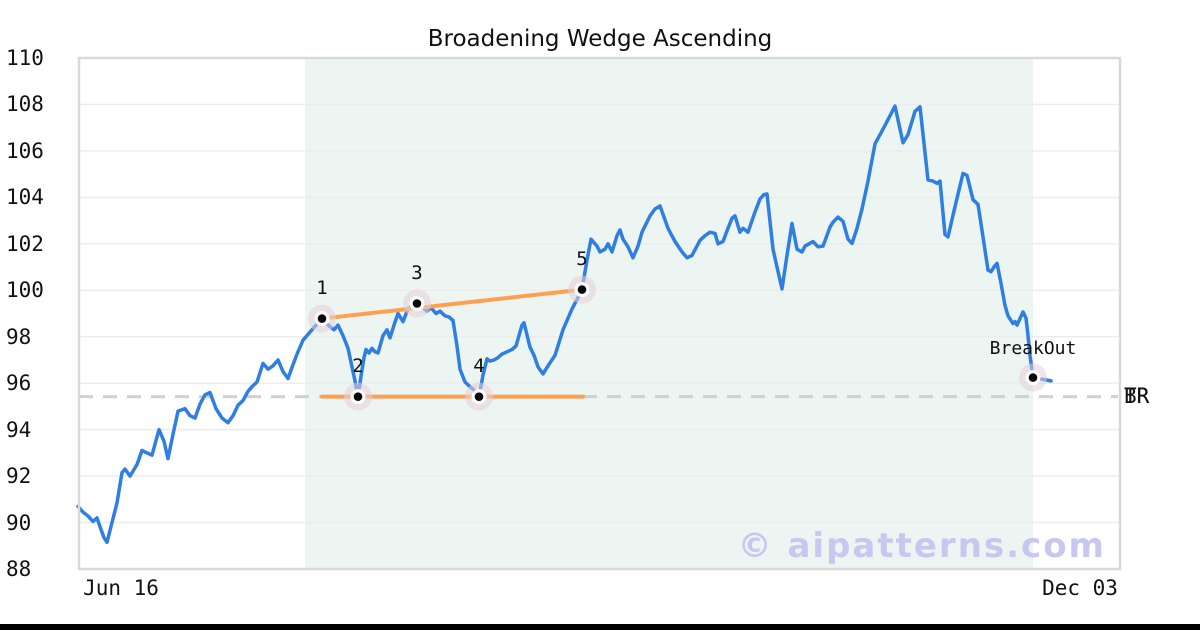 The height and width of the screenshot is (630, 1200). Describe the element at coordinates (25, 58) in the screenshot. I see `y-tick-label: 110` at that location.